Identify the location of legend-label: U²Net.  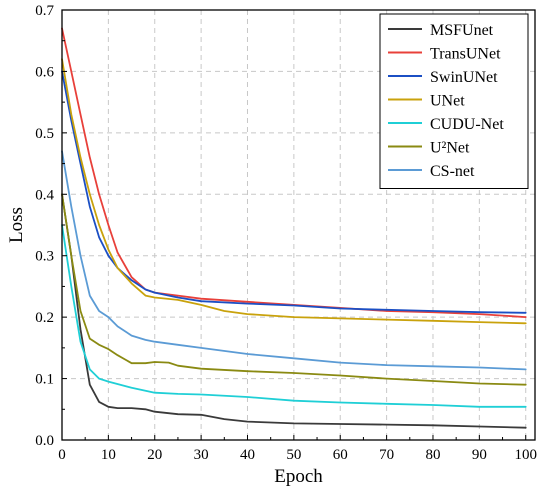
(450, 148).